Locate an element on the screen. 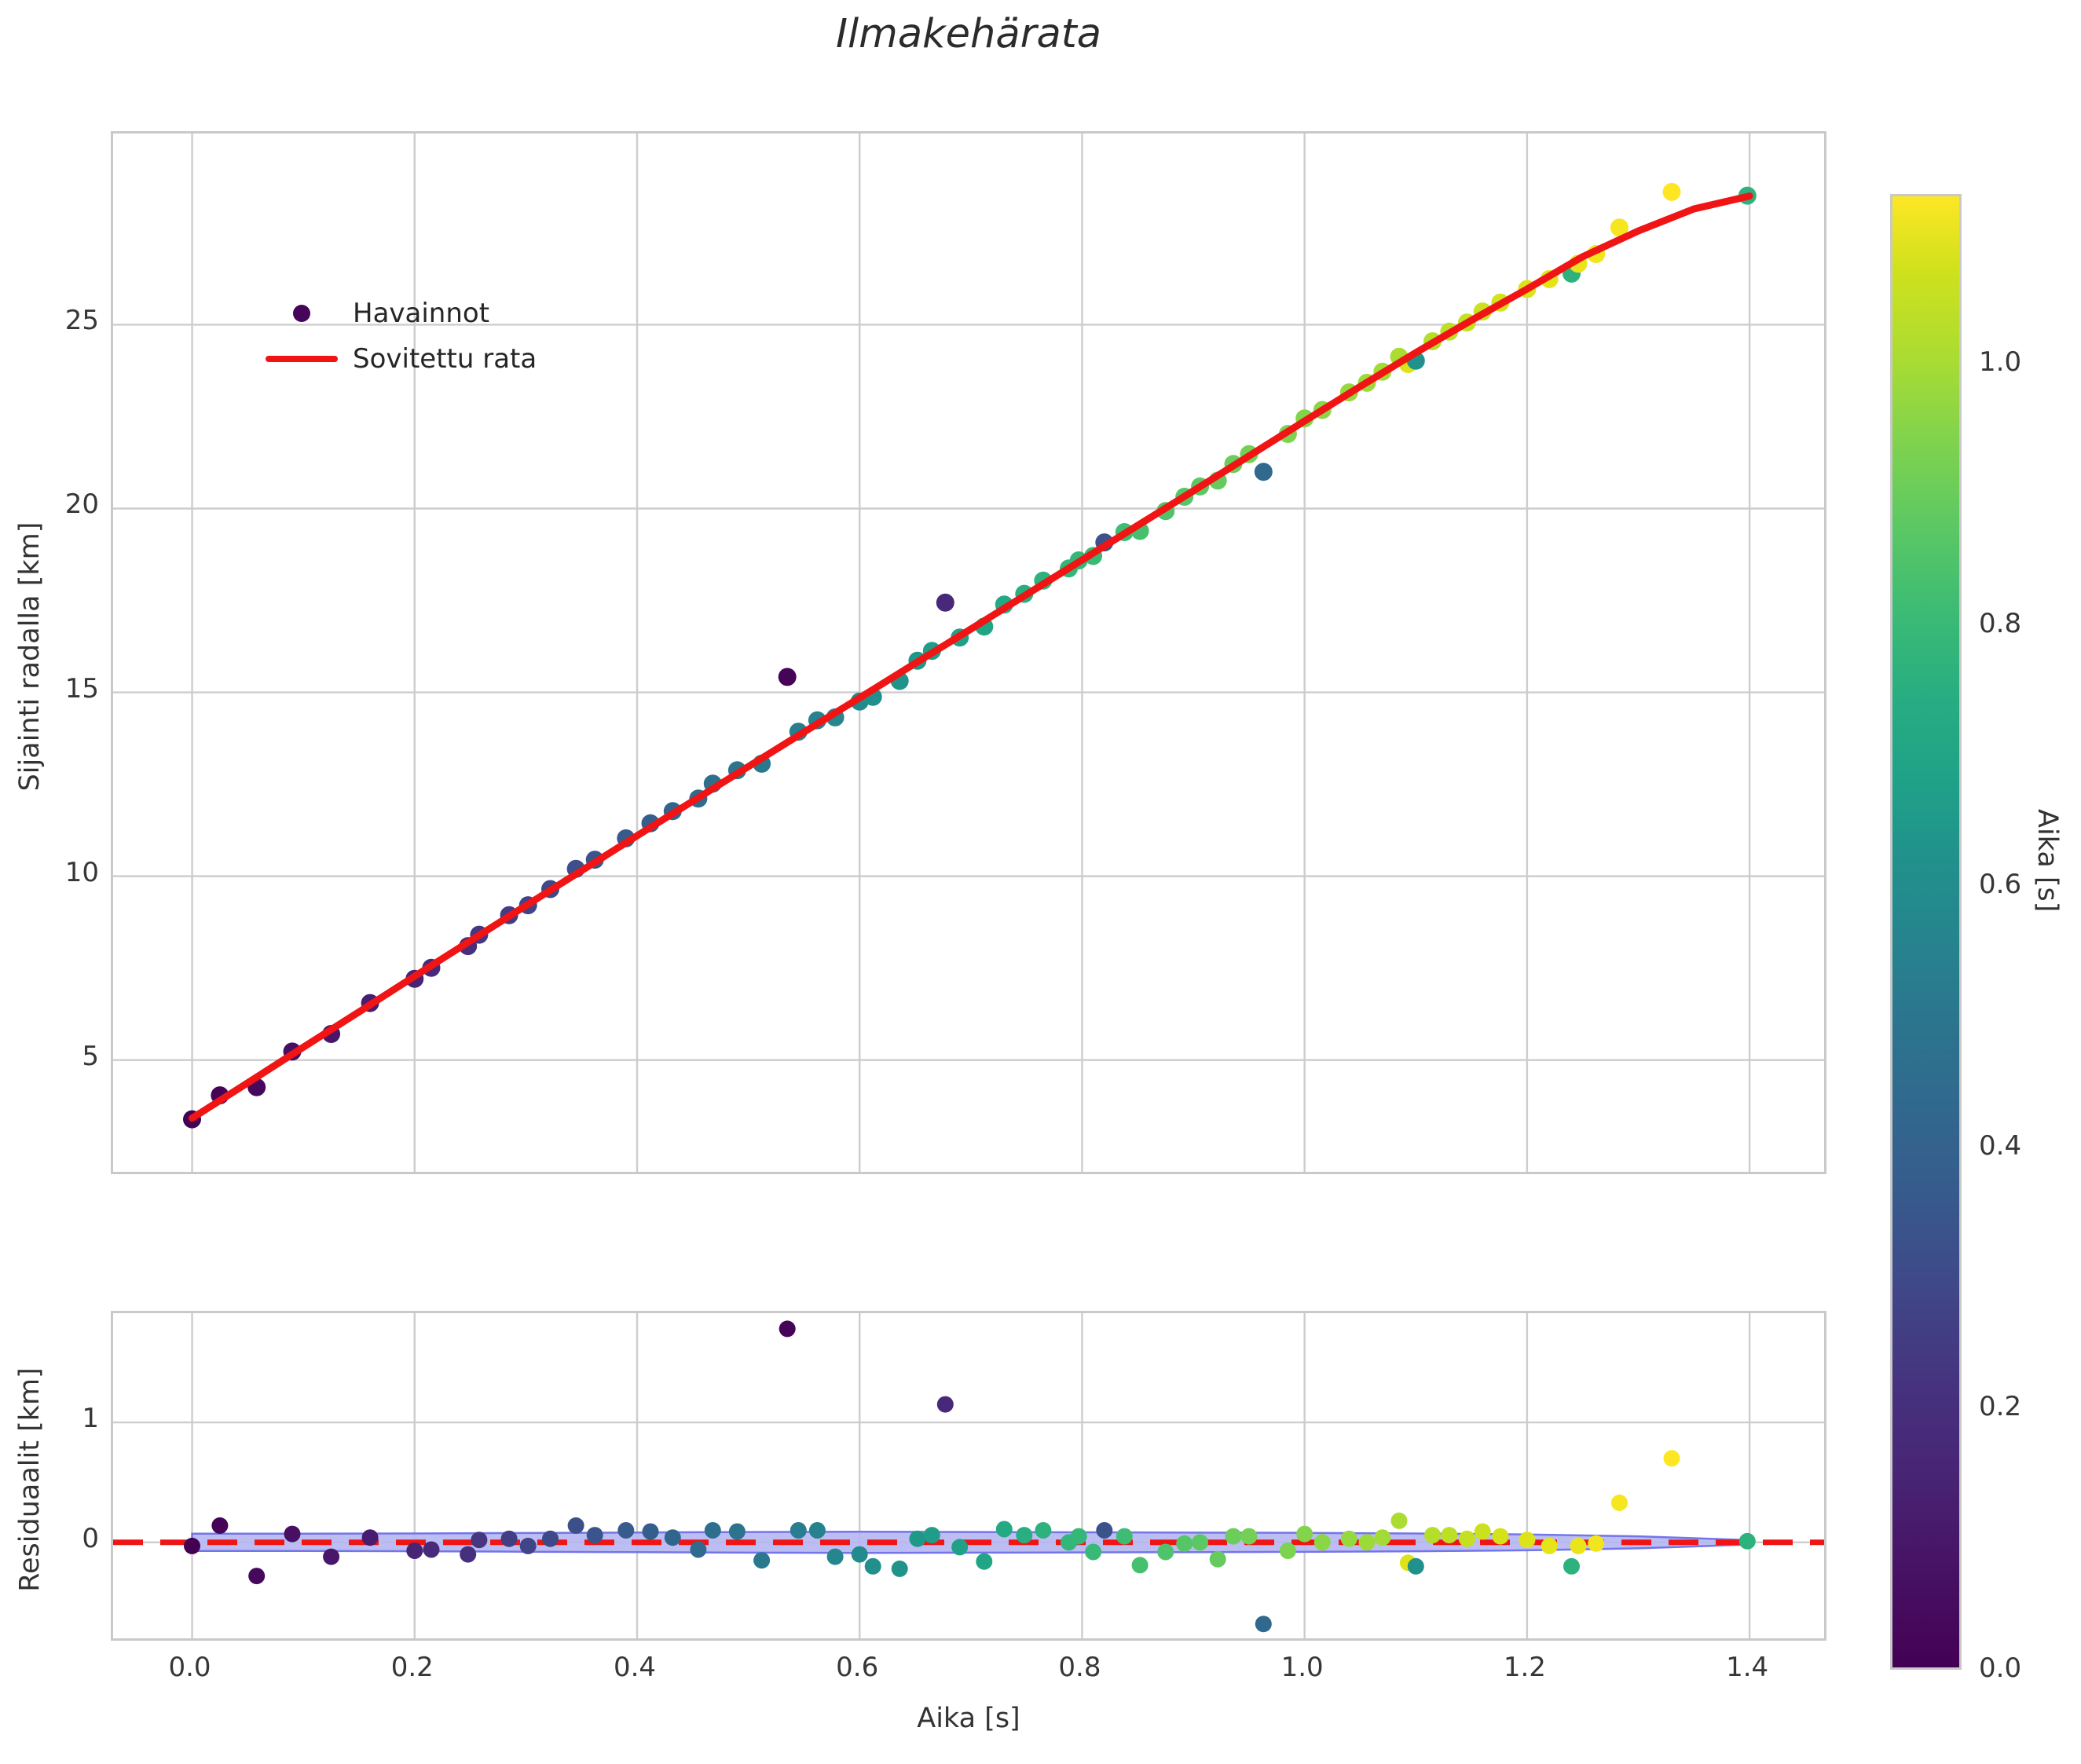  y-tick-label: 25 is located at coordinates (81, 321).